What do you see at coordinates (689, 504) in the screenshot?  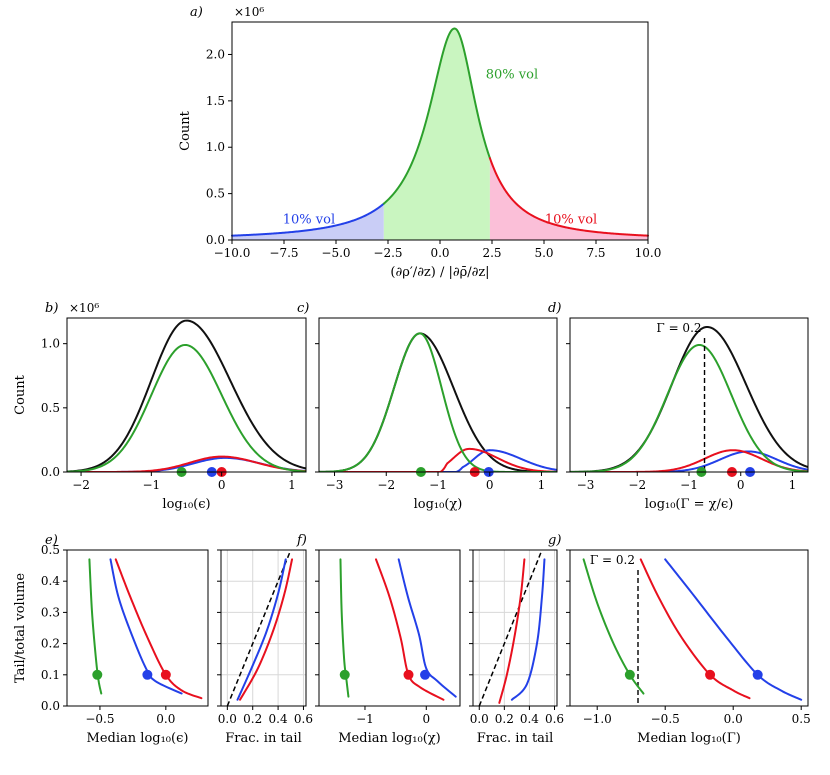 I see `x-axis-label: log₁₀(Γ = χ/ϵ)` at bounding box center [689, 504].